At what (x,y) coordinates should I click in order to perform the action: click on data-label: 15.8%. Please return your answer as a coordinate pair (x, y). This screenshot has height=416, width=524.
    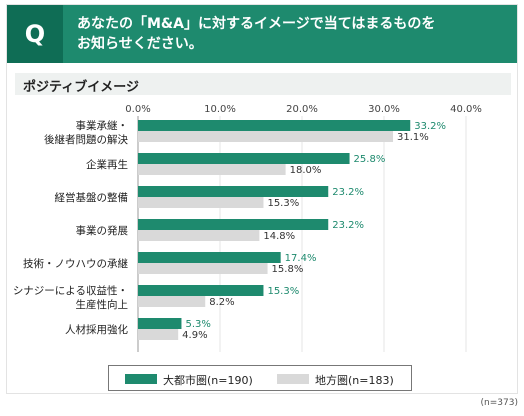
    Looking at the image, I should click on (288, 269).